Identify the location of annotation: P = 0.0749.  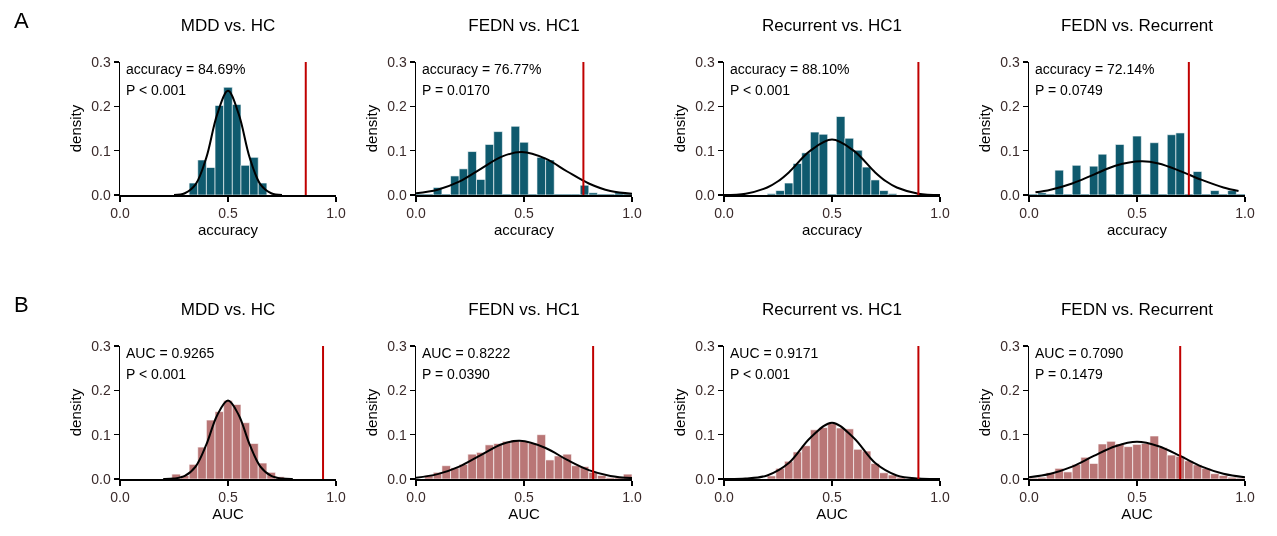
(1069, 90).